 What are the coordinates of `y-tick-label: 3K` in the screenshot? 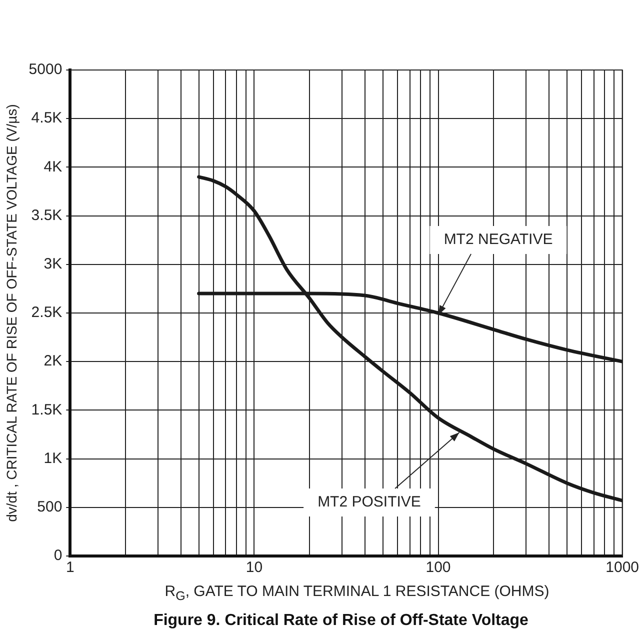 It's located at (53, 264).